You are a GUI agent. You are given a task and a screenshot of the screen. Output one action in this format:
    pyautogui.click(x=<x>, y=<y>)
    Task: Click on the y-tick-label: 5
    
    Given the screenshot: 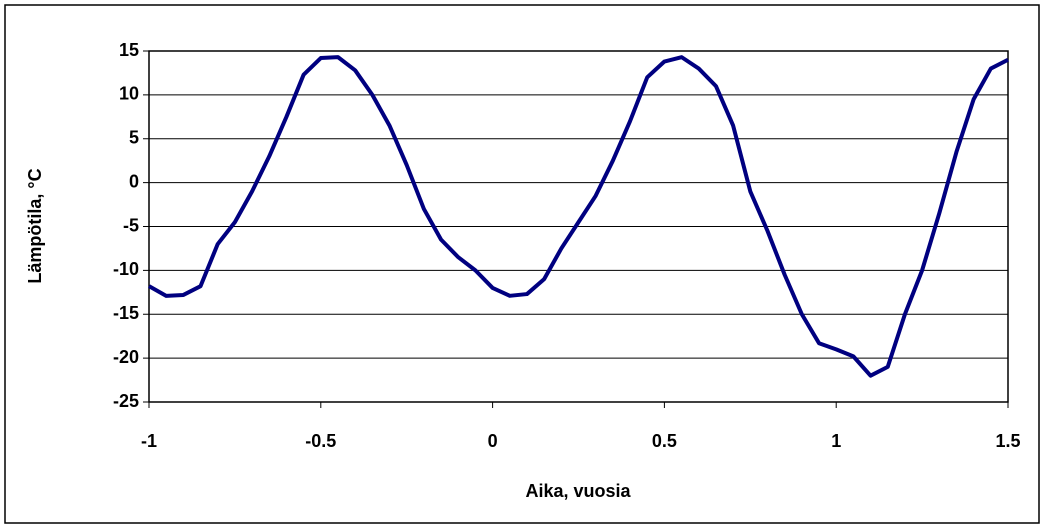 What is the action you would take?
    pyautogui.click(x=134, y=138)
    